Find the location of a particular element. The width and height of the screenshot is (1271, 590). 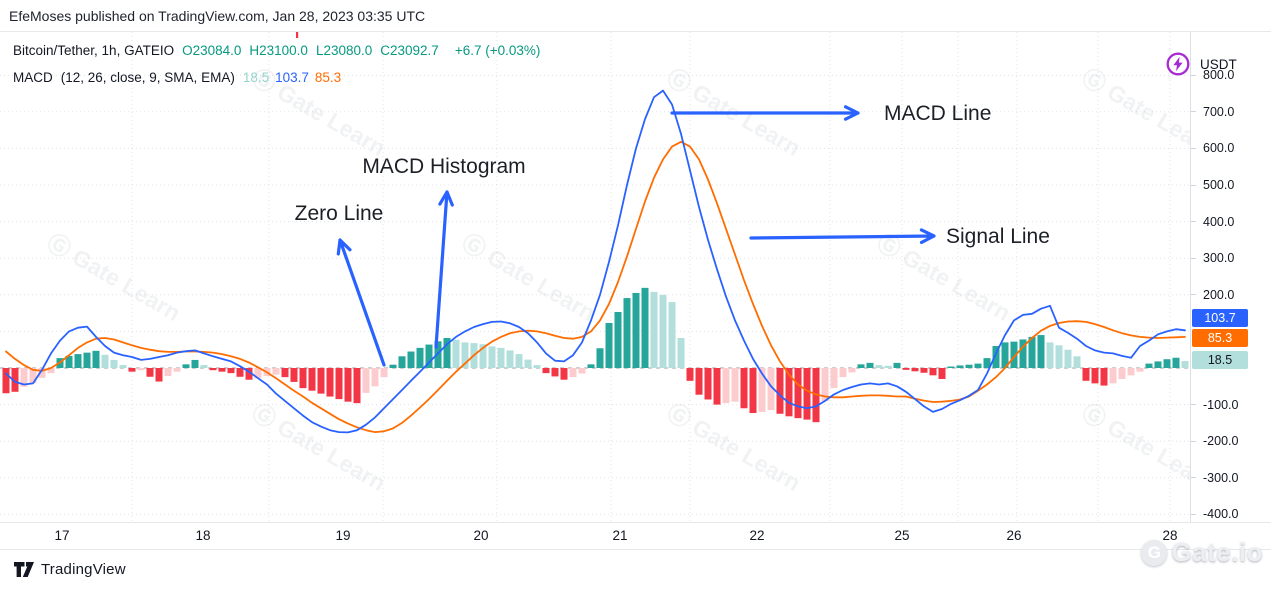

price-badge: 85.3 is located at coordinates (1220, 338).